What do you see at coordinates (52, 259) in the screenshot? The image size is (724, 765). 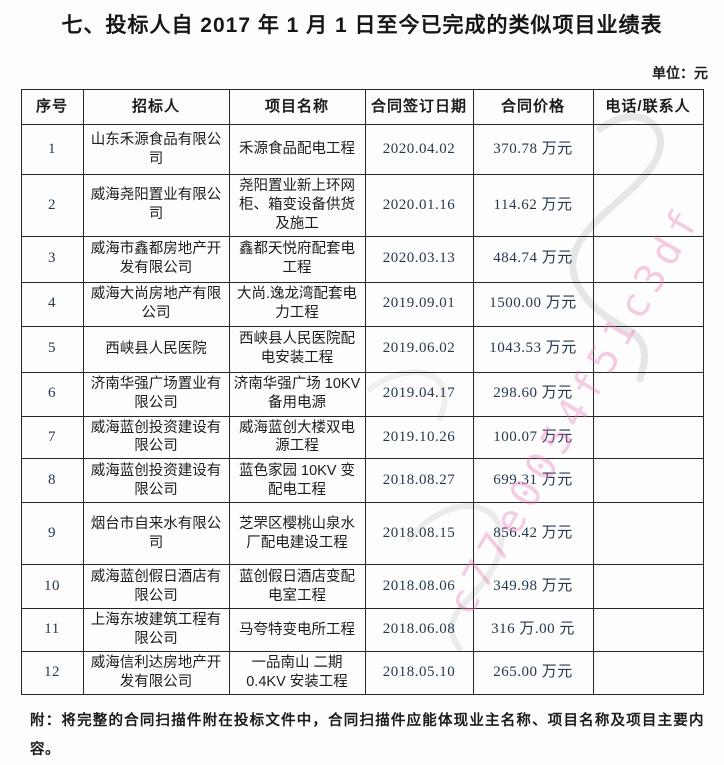 I see `cell-no: 3` at bounding box center [52, 259].